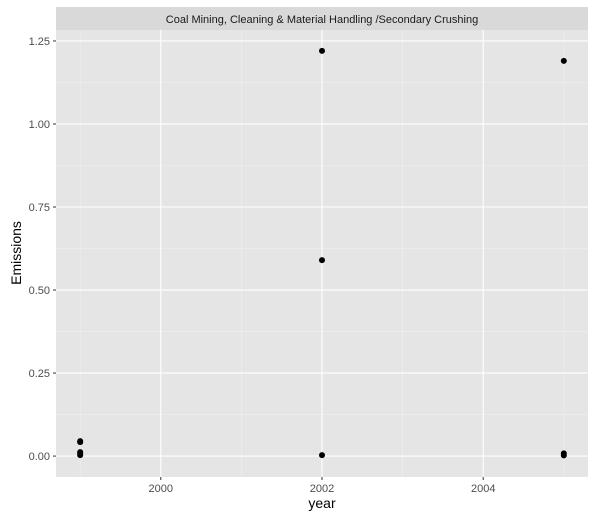 The width and height of the screenshot is (595, 518). Describe the element at coordinates (39, 374) in the screenshot. I see `y-tick-label: 0.25` at that location.